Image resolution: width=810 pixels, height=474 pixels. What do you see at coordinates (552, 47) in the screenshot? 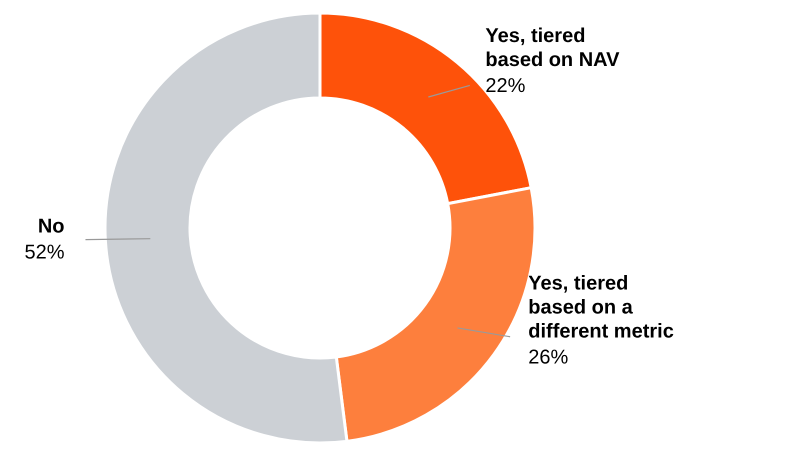
I see `slice-label: Yes, tiered based on NAV` at bounding box center [552, 47].